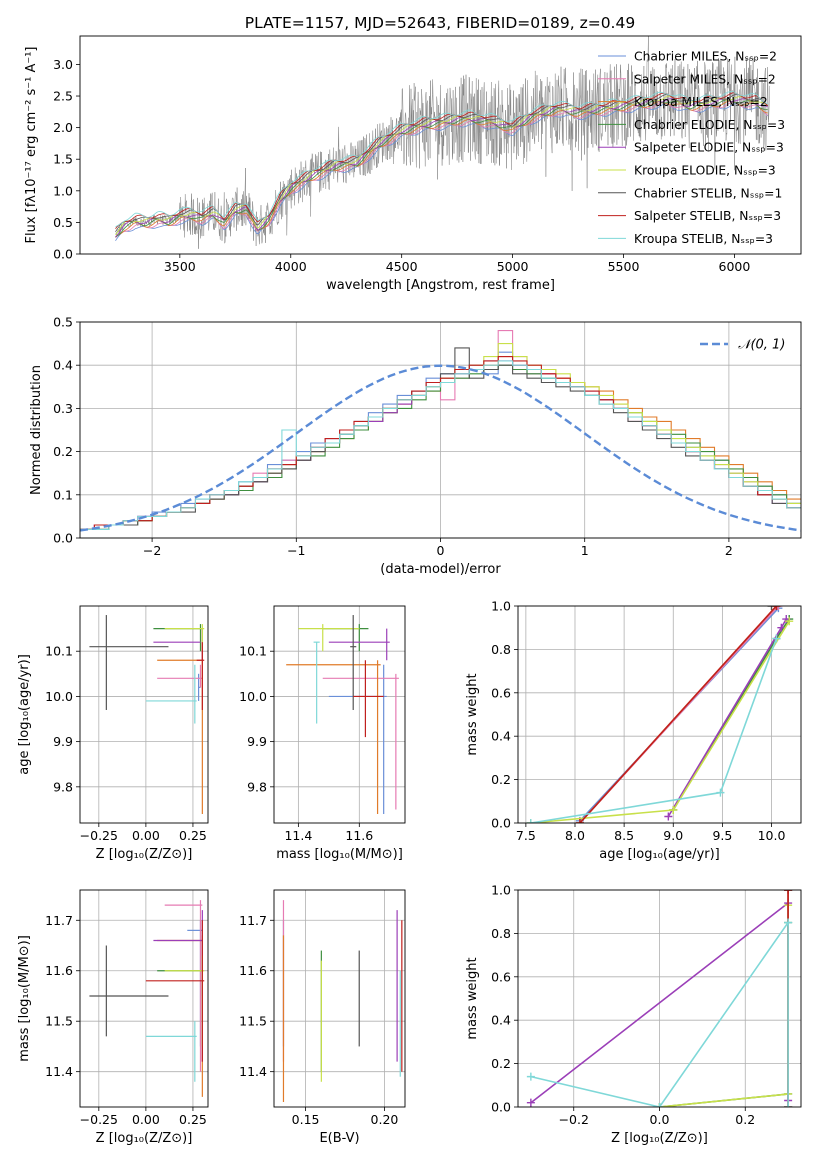 The width and height of the screenshot is (819, 1170). I want to click on x-tick-label: 10.0, so click(772, 835).